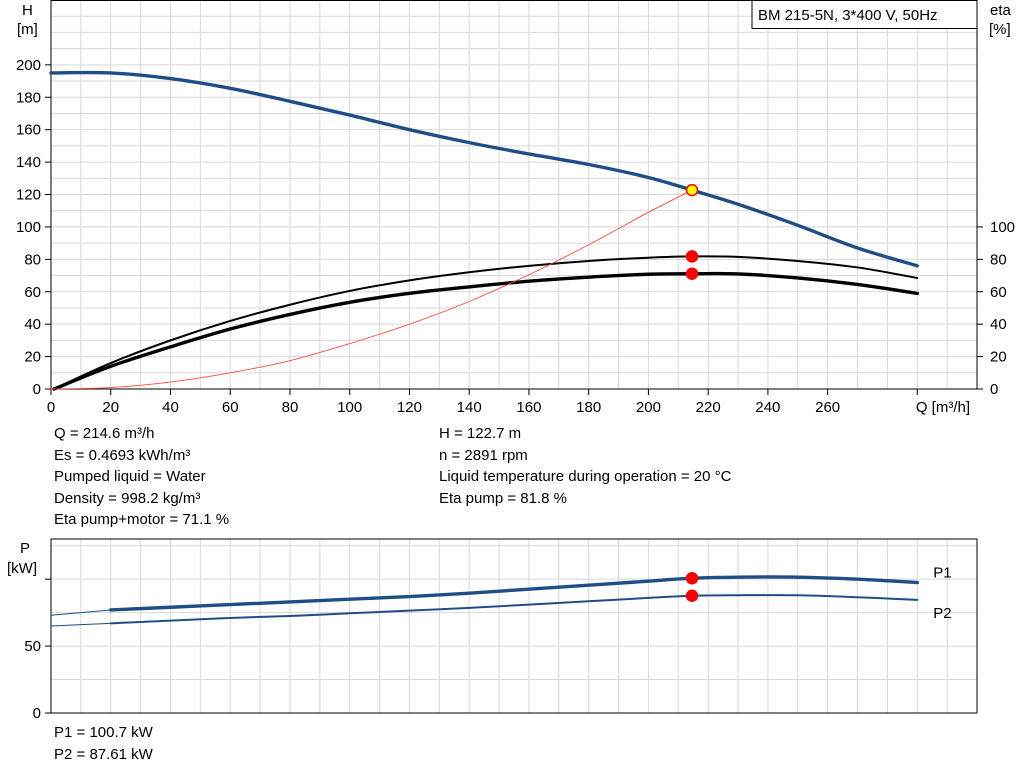  I want to click on head-duty-point-marker, so click(692, 190).